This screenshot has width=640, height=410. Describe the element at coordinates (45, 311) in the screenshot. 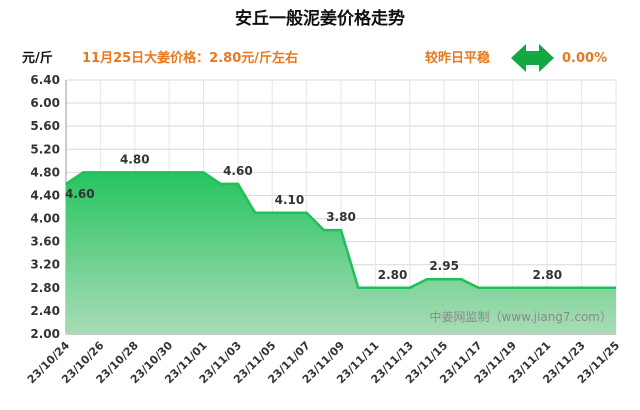

I see `y-tick-label: 2.40` at that location.